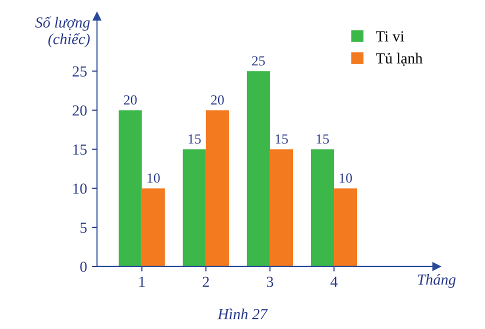 This screenshot has width=485, height=329. Describe the element at coordinates (390, 36) in the screenshot. I see `legend-label: Ti vi` at that location.